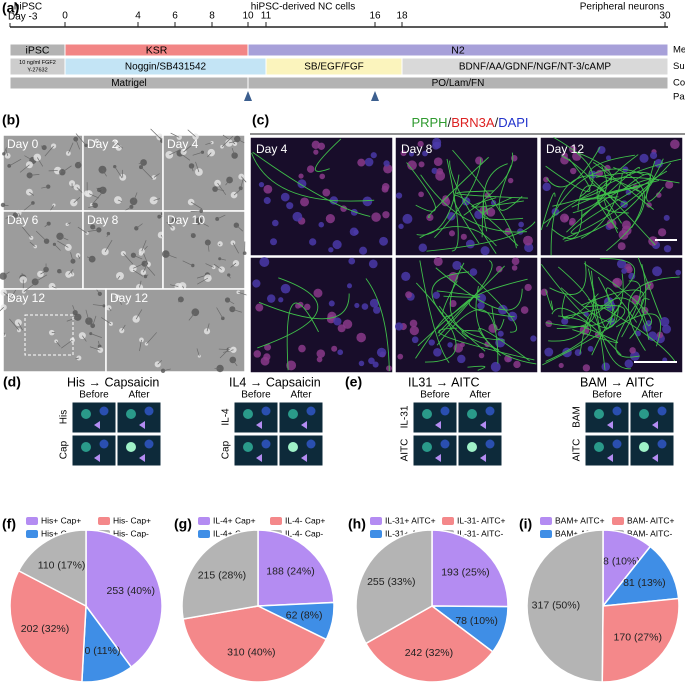 This screenshot has width=685, height=682. Describe the element at coordinates (513, 122) in the screenshot. I see `marker-name: DAPI` at that location.